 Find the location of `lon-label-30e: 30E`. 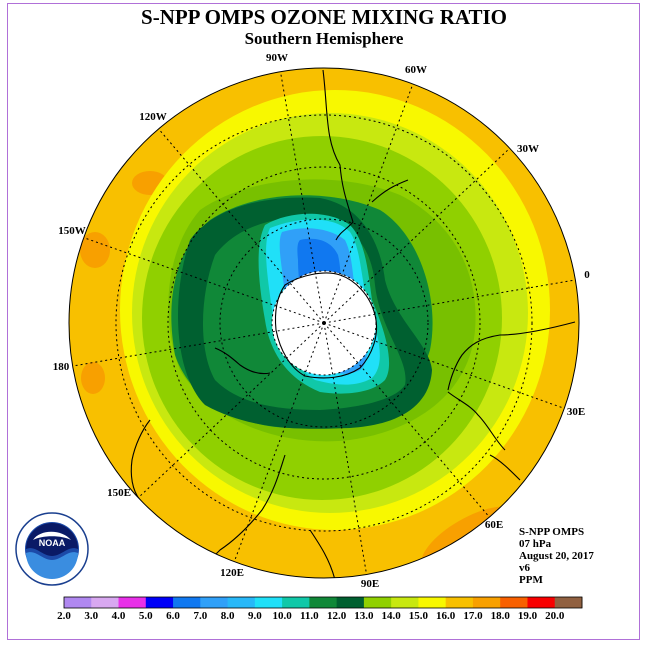

lon-label-30e: 30E is located at coordinates (576, 412).